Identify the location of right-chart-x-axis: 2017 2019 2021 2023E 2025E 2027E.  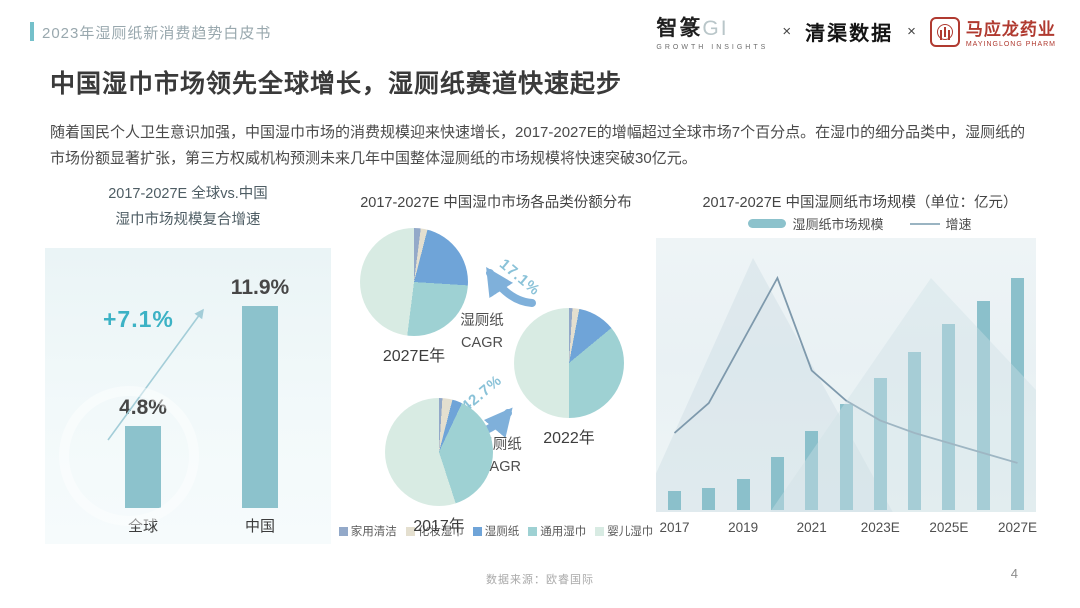
(847, 530).